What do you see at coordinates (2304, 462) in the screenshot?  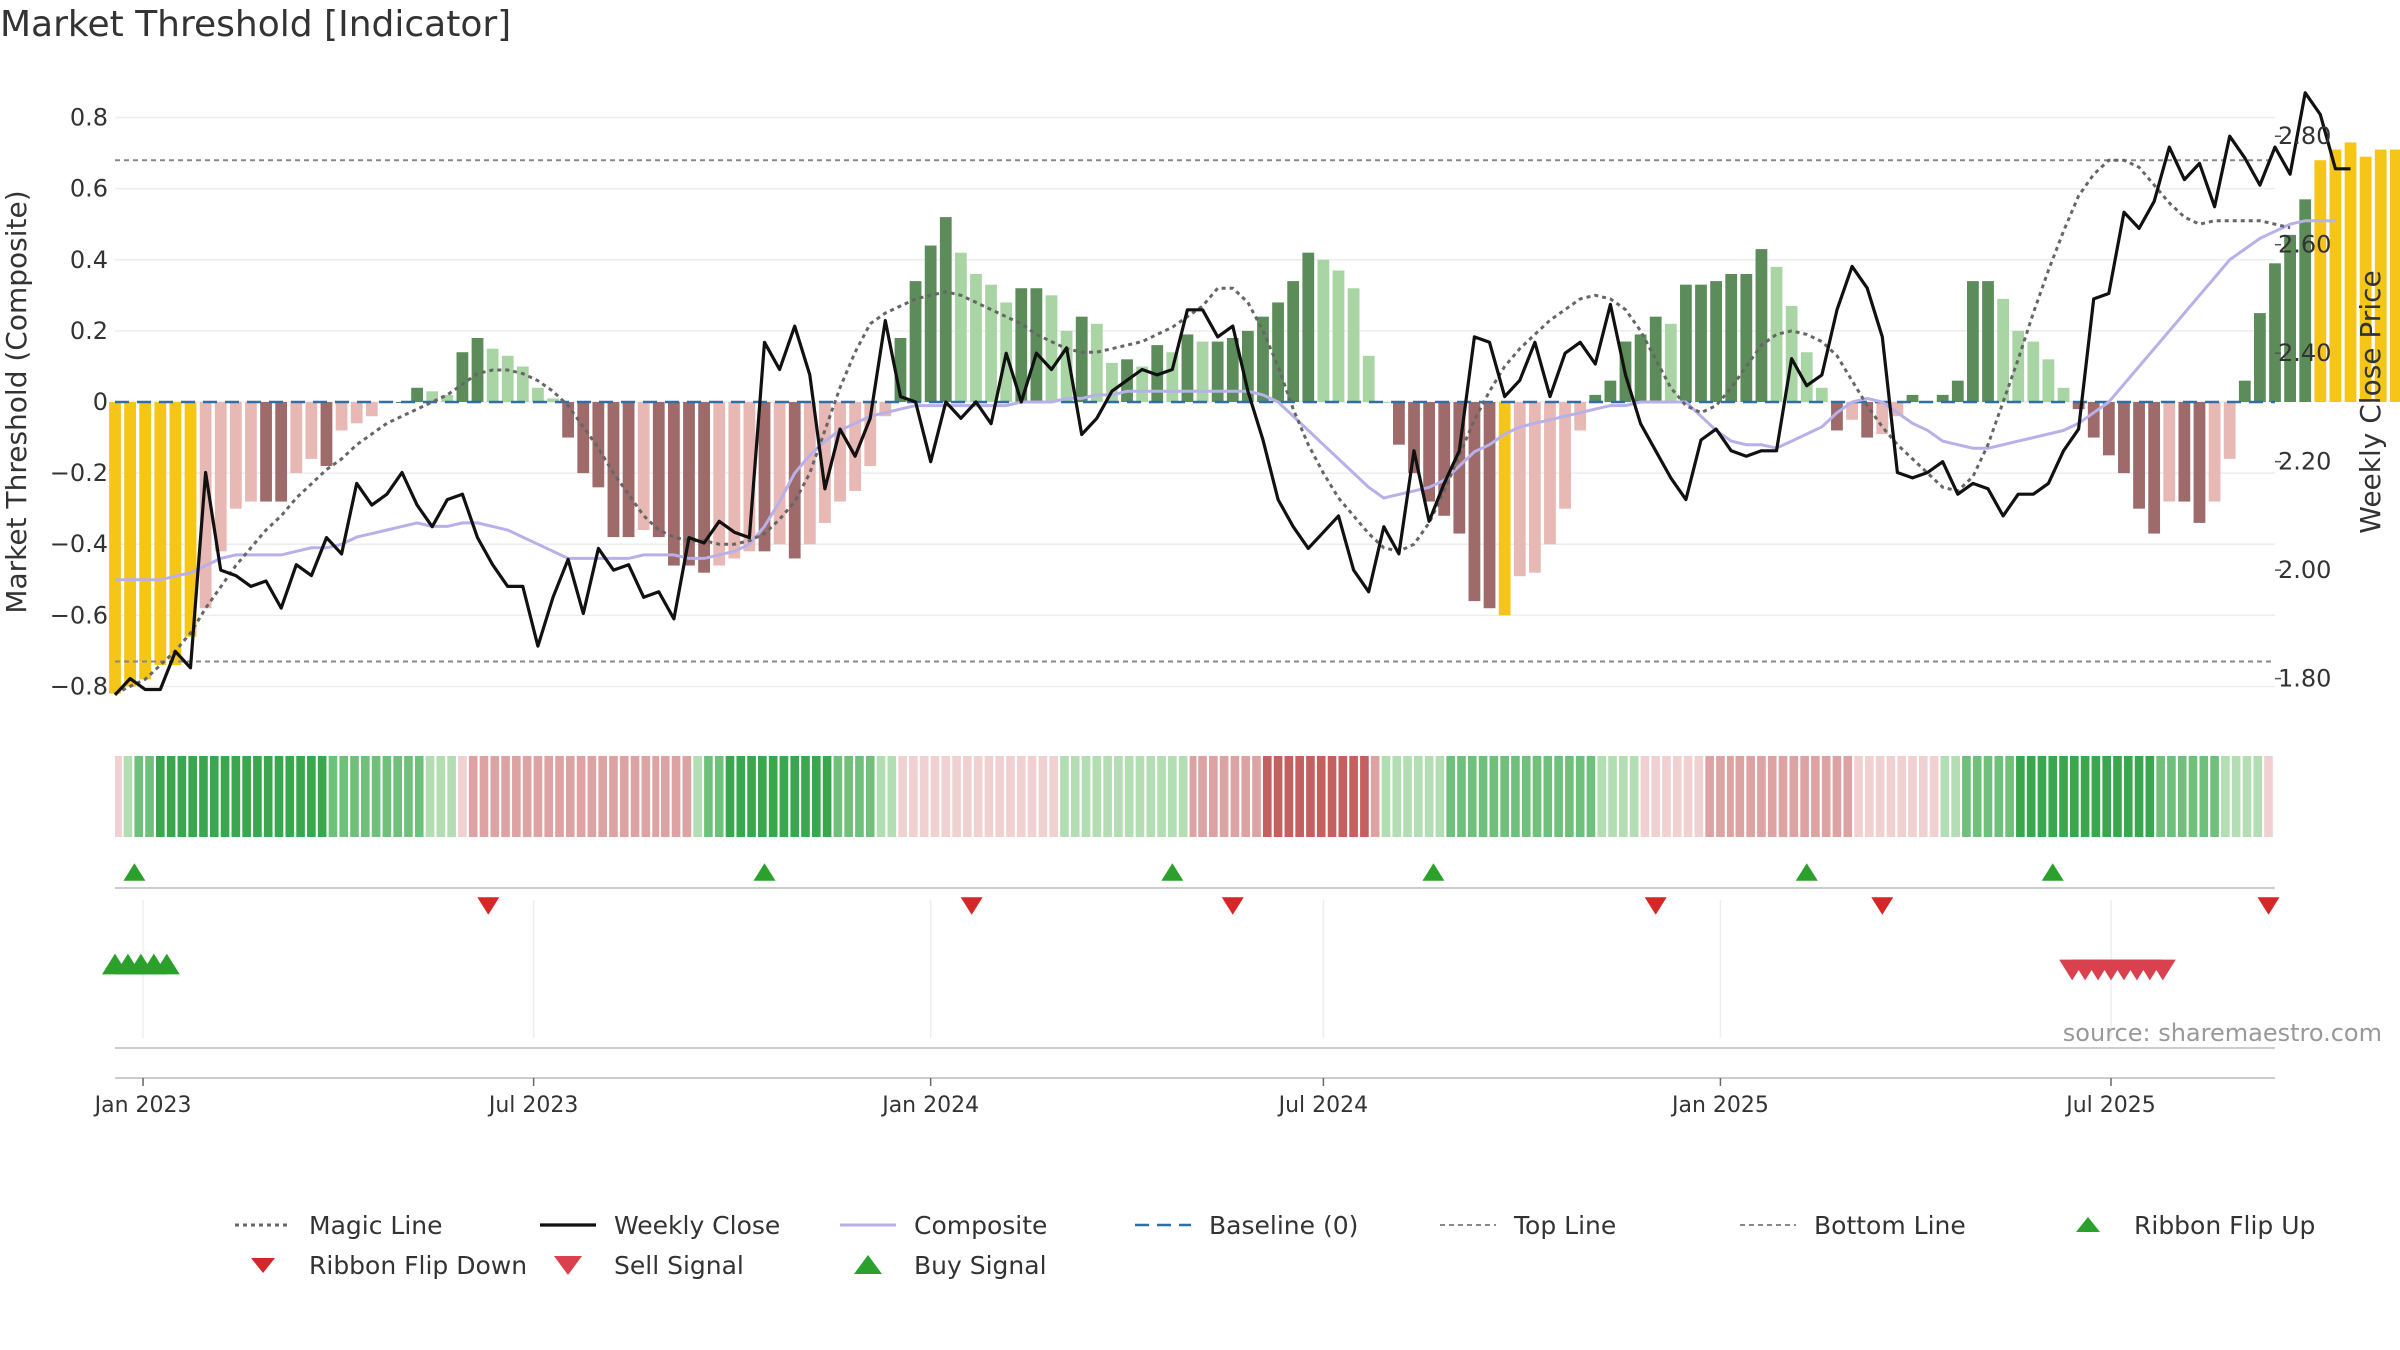 I see `y2-tick-label: 2.20` at bounding box center [2304, 462].